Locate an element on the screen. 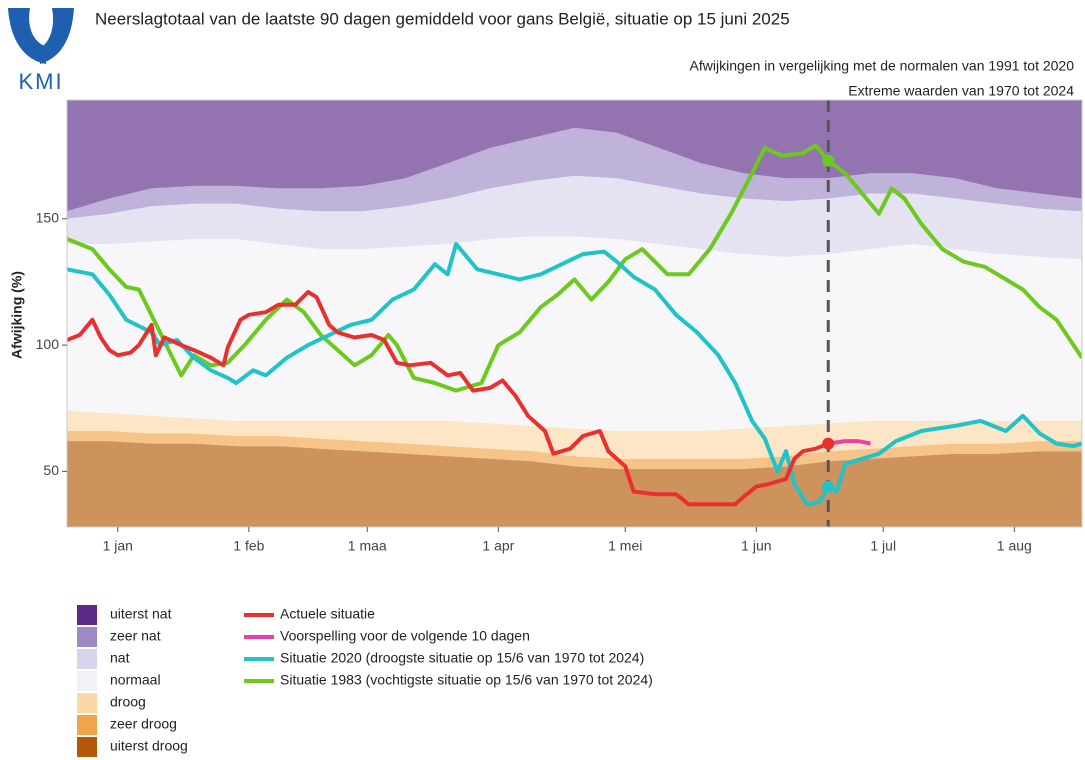 This screenshot has width=1085, height=760. logo-text: KMI is located at coordinates (40, 81).